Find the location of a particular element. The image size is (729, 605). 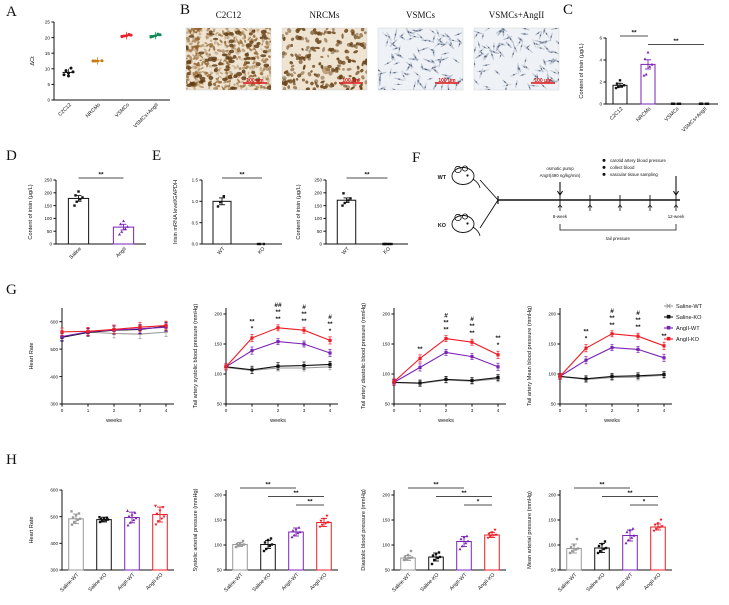

legend-label-1: Saline-KO is located at coordinates (689, 318).